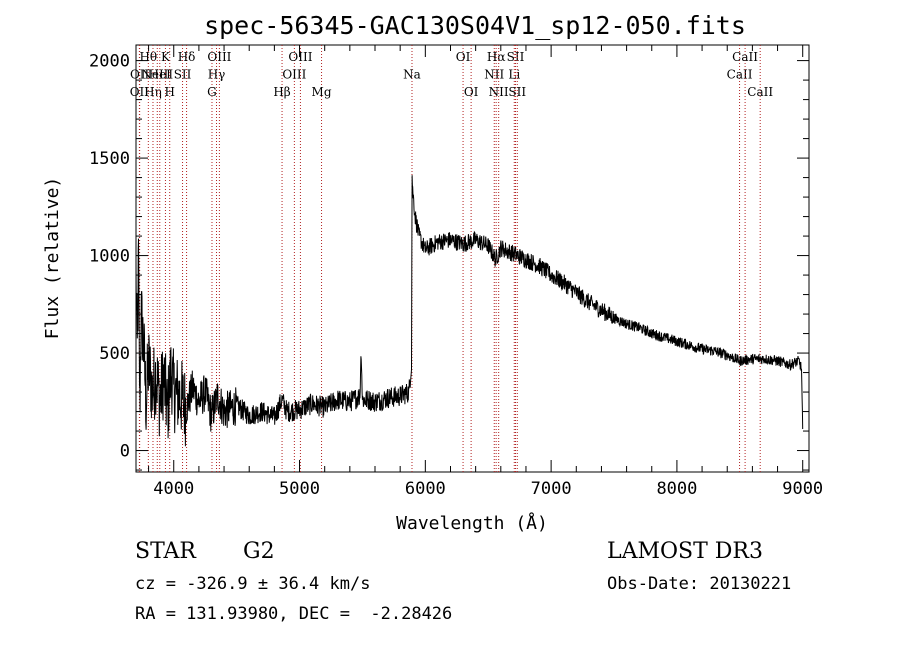  What do you see at coordinates (148, 57) in the screenshot?
I see `line-label-hθ: Hθ` at bounding box center [148, 57].